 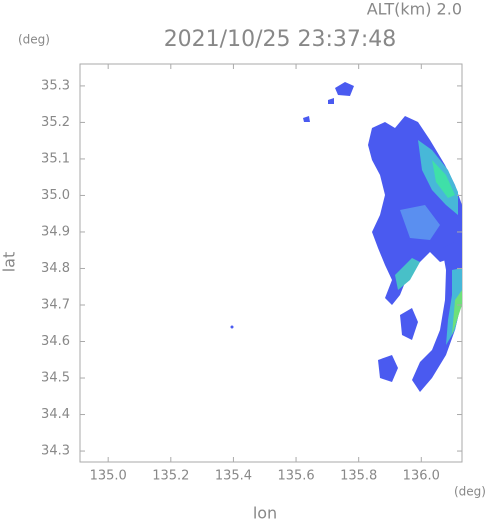 I want to click on y-tick-label: 34.7, so click(x=55, y=304).